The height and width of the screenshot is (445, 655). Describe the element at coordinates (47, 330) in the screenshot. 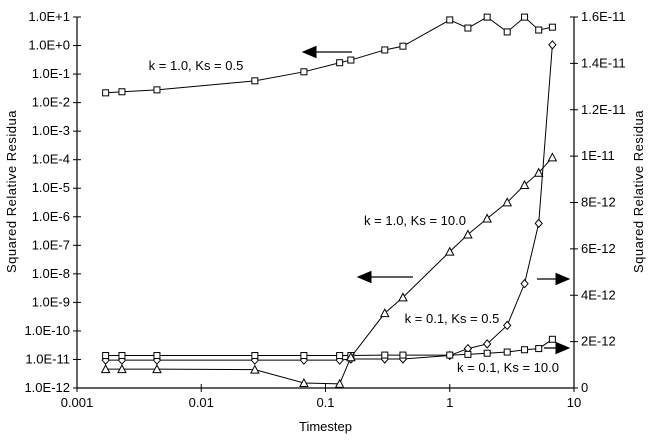

I see `left-axis-tick-label: 1.0E-10` at that location.